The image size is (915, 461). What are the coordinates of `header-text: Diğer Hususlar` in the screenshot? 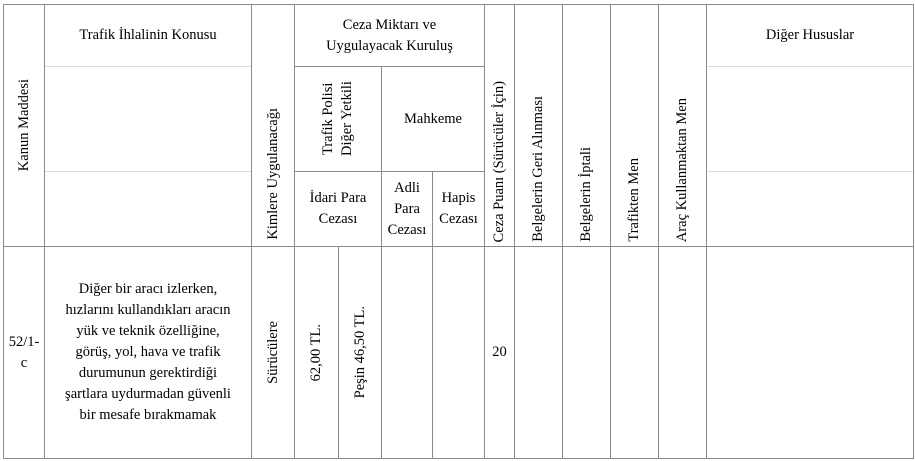 It's located at (810, 35).